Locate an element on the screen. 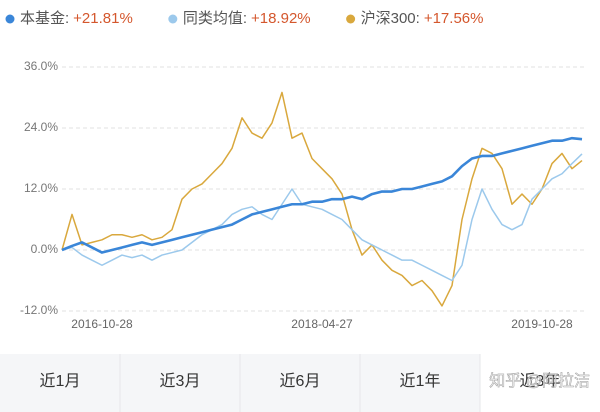  x-tick-label: 2019-10-28 is located at coordinates (542, 324).